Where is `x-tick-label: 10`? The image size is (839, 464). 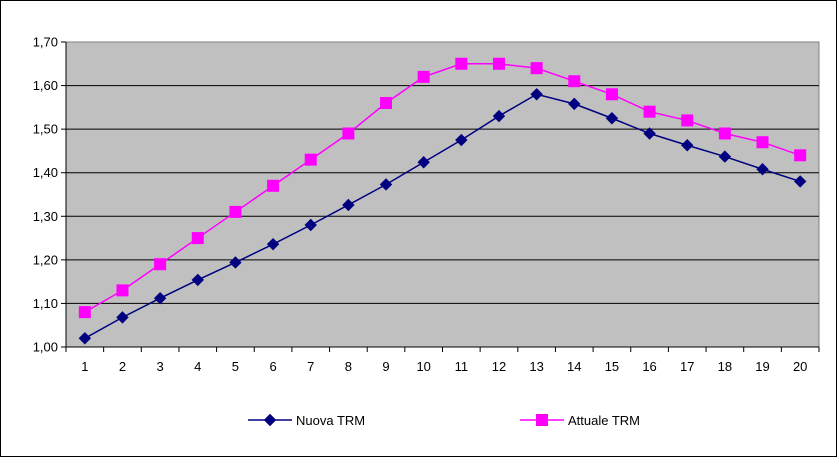 x-tick-label: 10 is located at coordinates (423, 366).